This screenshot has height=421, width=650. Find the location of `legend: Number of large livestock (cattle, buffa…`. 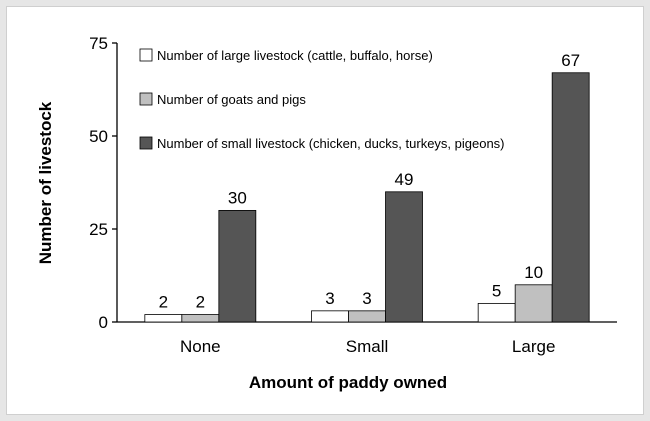

legend: Number of large livestock (cattle, buffa… is located at coordinates (322, 99).